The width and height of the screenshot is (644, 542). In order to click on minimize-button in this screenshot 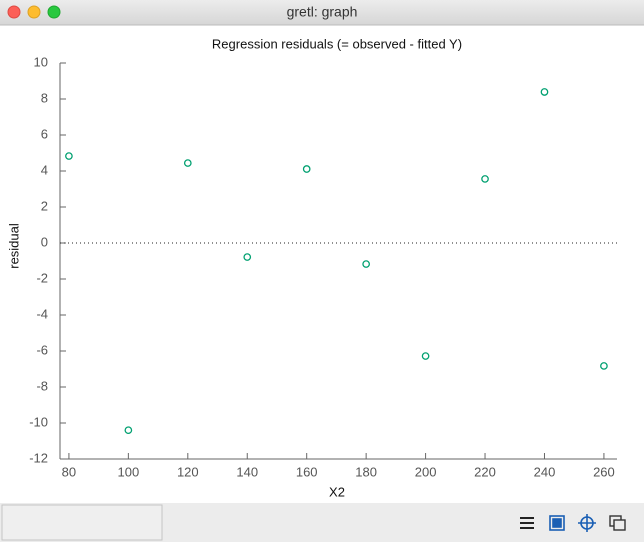, I will do `click(34, 12)`.